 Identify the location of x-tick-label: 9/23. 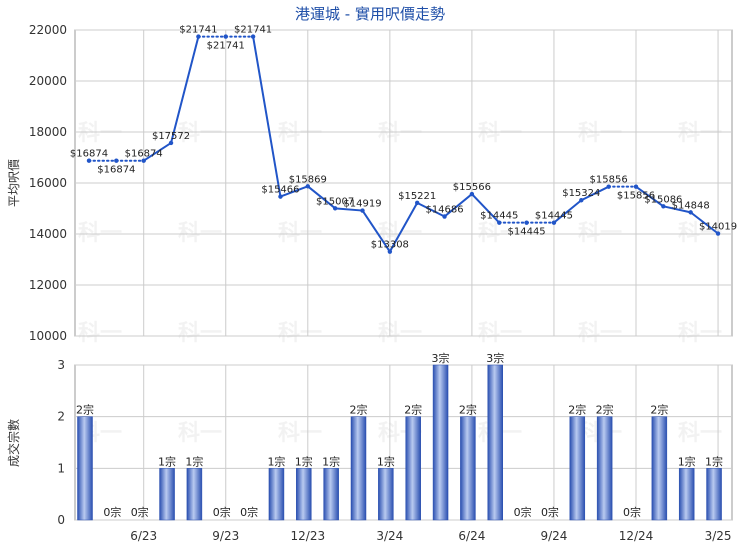
(225, 536).